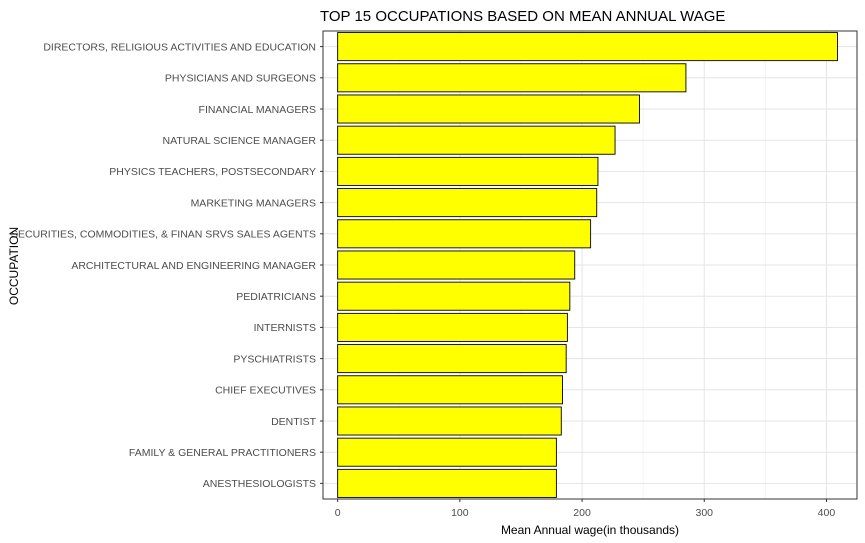  What do you see at coordinates (276, 297) in the screenshot?
I see `y-tick-label: PEDIATRICIANS` at bounding box center [276, 297].